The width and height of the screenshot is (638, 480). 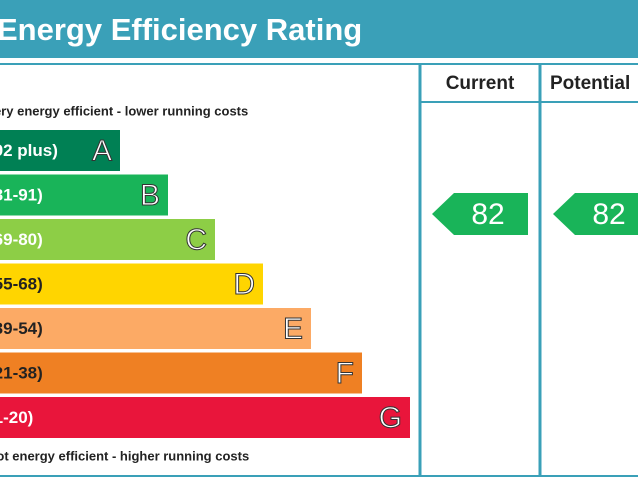 I want to click on band-letter: C, so click(x=196, y=239).